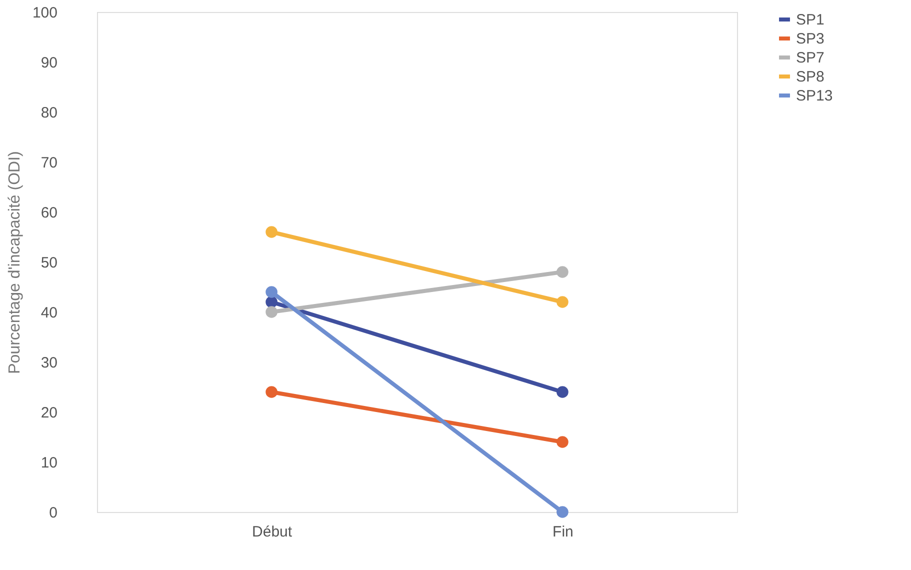  I want to click on legend-label: SP3, so click(810, 39).